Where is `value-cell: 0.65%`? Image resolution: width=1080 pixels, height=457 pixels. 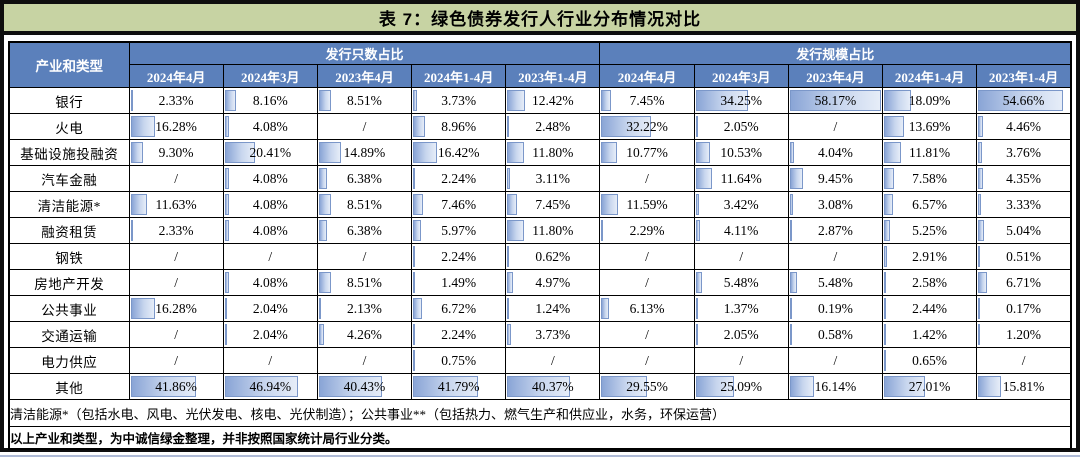
value-cell: 0.65% is located at coordinates (929, 360).